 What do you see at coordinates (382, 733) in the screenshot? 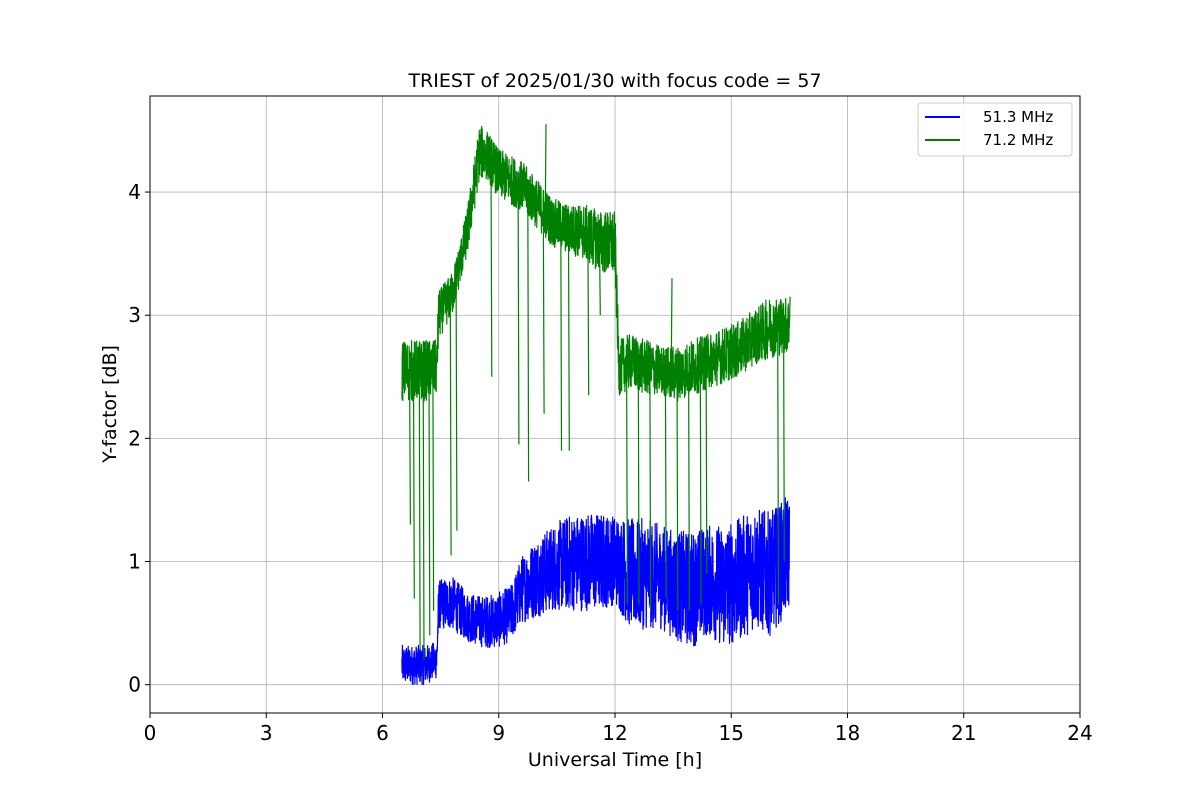
I see `x-tick-label: 6` at bounding box center [382, 733].